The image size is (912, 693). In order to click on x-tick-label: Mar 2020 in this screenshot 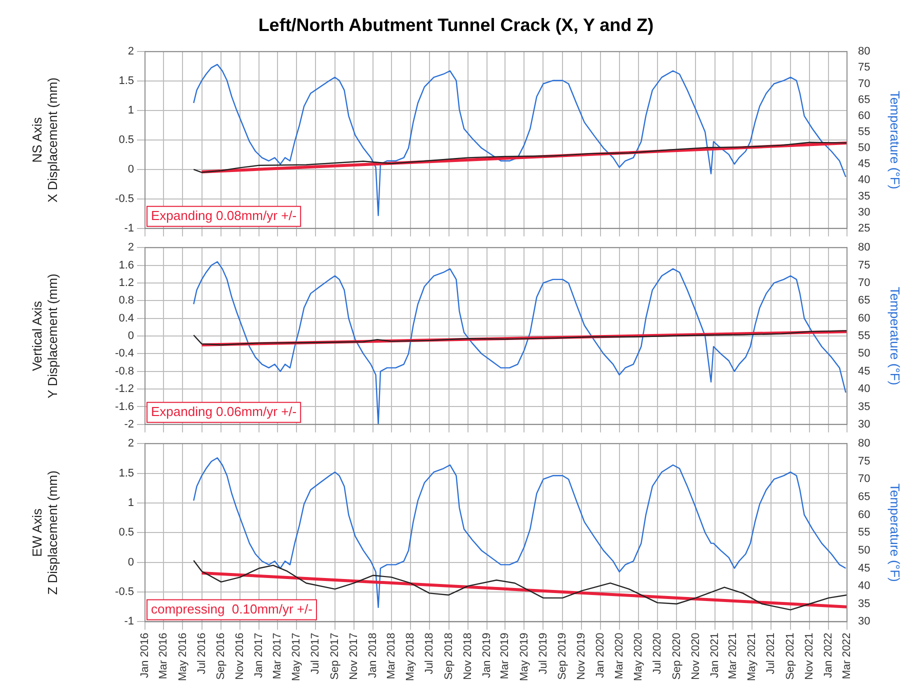, I will do `click(619, 656)`.